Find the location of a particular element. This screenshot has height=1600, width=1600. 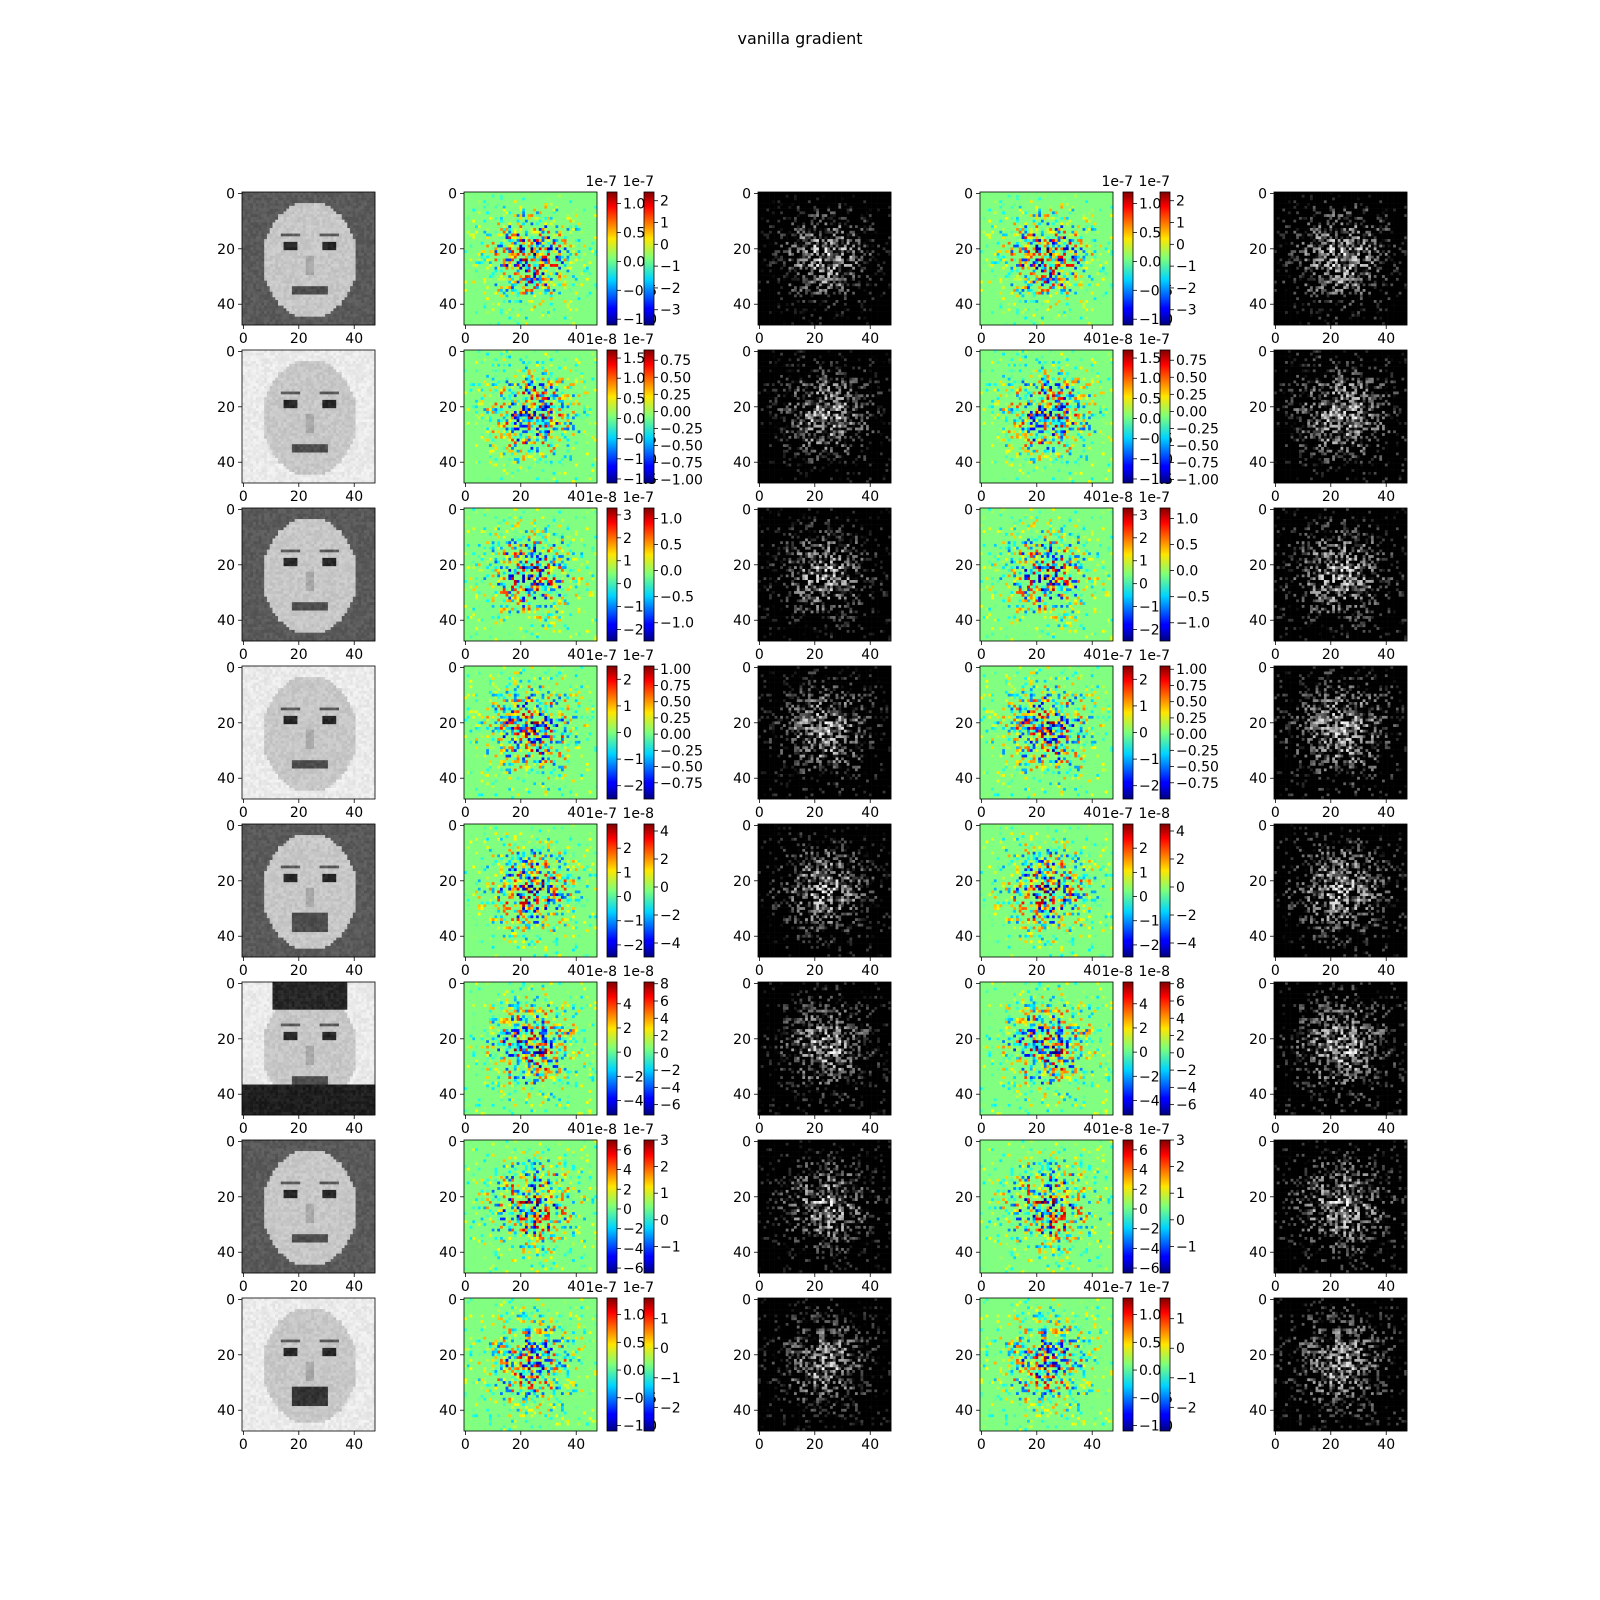

colorbar-tick-label: 1 is located at coordinates (627, 873).